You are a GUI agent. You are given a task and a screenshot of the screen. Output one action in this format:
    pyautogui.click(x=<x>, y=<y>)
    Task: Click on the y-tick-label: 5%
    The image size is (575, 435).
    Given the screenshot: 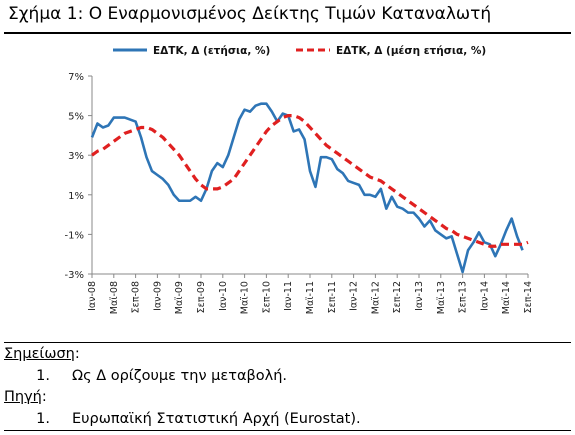 What is the action you would take?
    pyautogui.click(x=76, y=117)
    